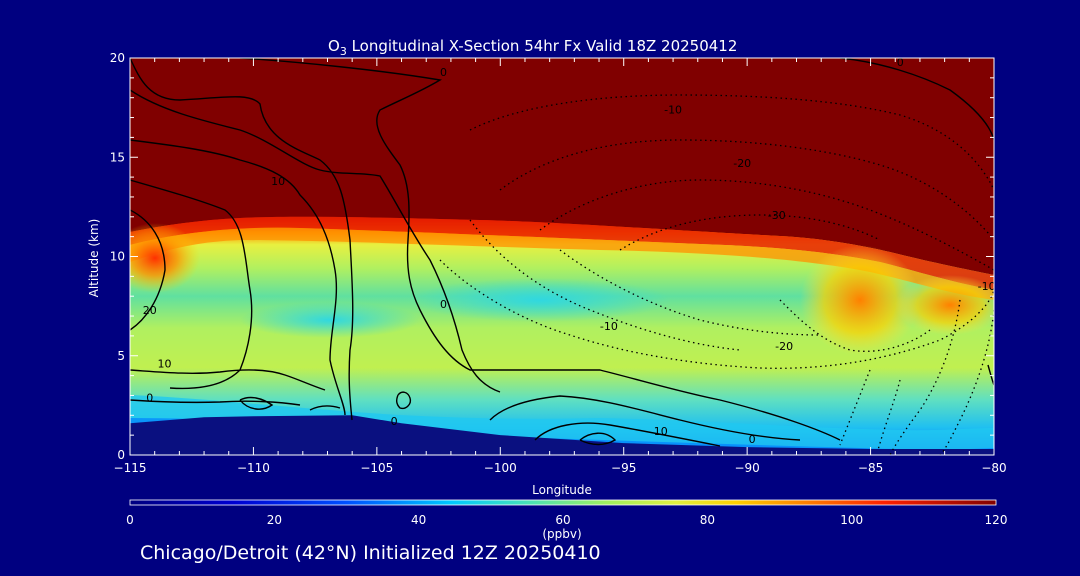  What do you see at coordinates (376, 468) in the screenshot?
I see `x-tick-label: −105` at bounding box center [376, 468].